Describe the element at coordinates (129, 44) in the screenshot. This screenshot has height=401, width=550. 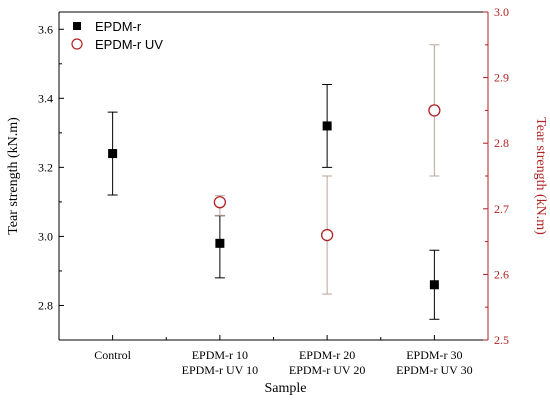
I see `legend-label: EPDM-r UV` at that location.